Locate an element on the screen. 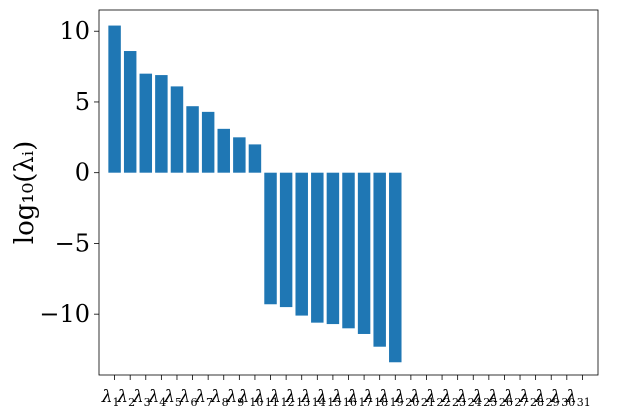 This screenshot has width=619, height=417. bar-λ5 is located at coordinates (177, 129).